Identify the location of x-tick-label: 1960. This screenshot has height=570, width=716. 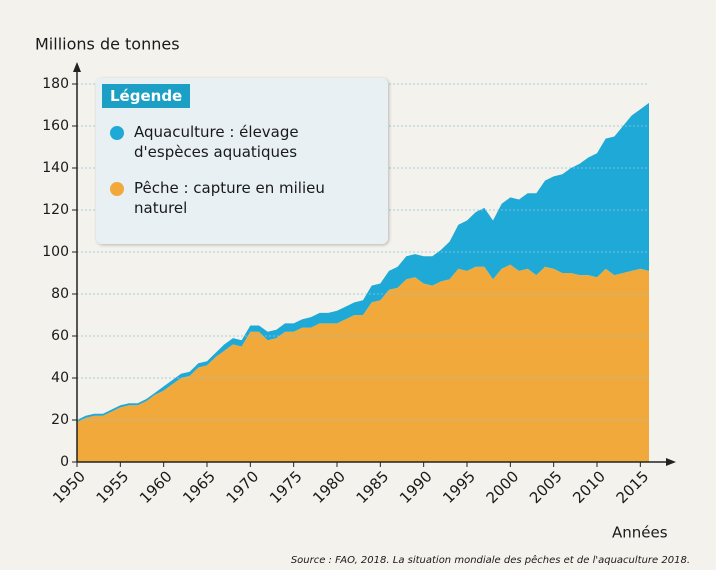
(156, 487).